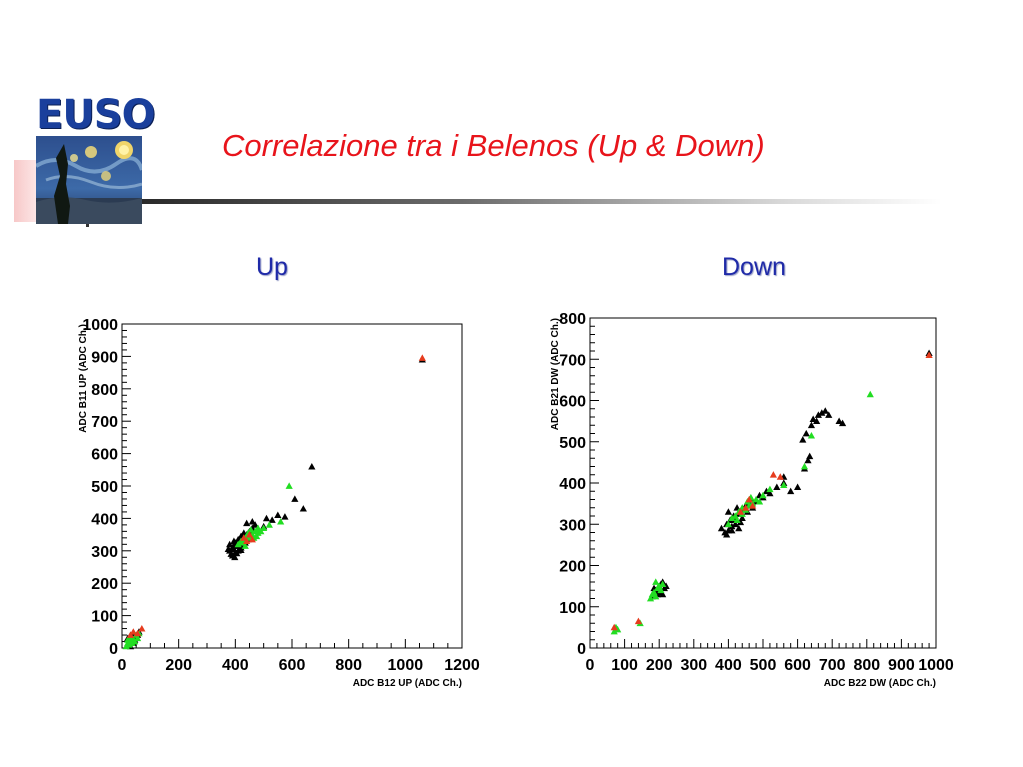 The width and height of the screenshot is (1023, 767). Describe the element at coordinates (104, 519) in the screenshot. I see `y-tick-label: 400` at that location.